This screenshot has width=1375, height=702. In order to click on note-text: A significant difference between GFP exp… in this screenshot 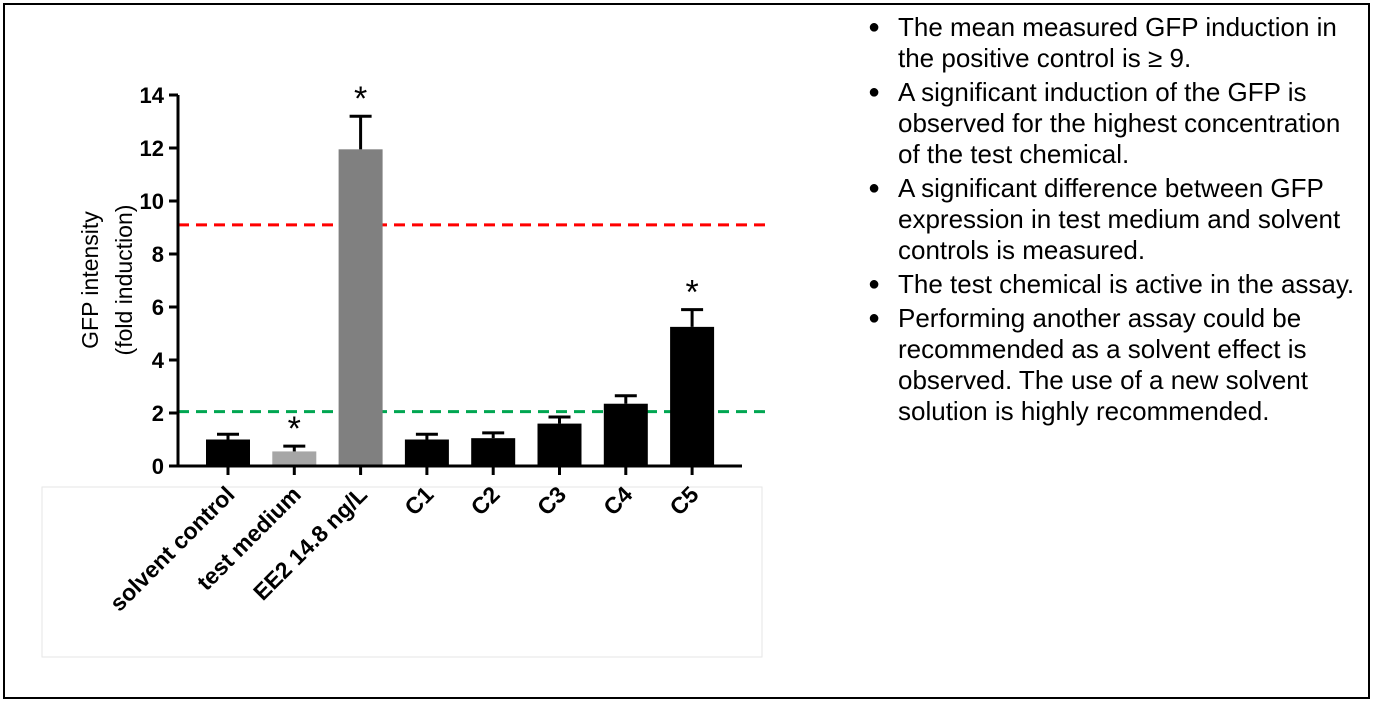, I will do `click(1119, 219)`.